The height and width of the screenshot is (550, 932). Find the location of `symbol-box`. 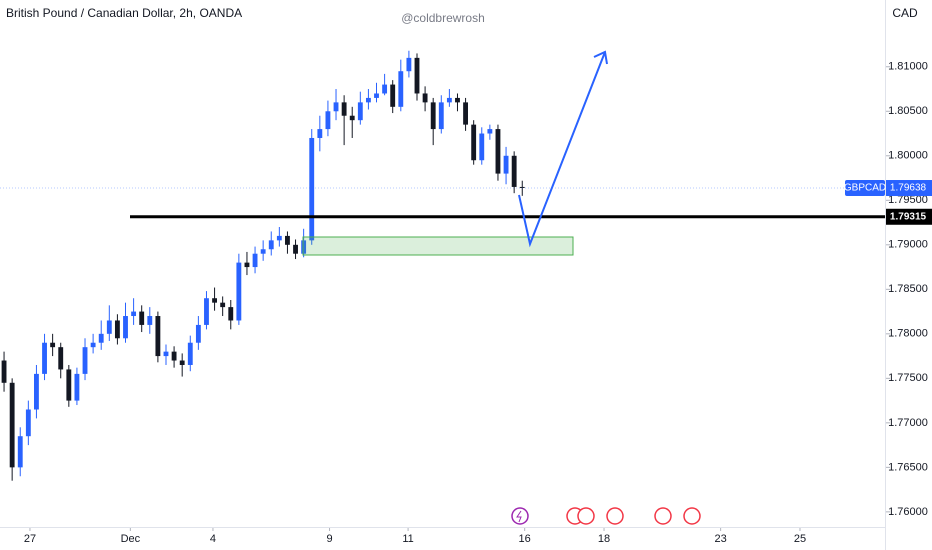

symbol-box is located at coordinates (865, 188).